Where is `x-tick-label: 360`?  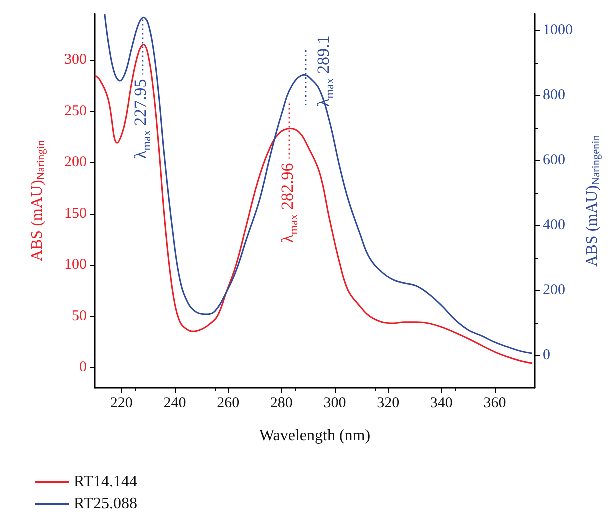
x-tick-label: 360 is located at coordinates (495, 404).